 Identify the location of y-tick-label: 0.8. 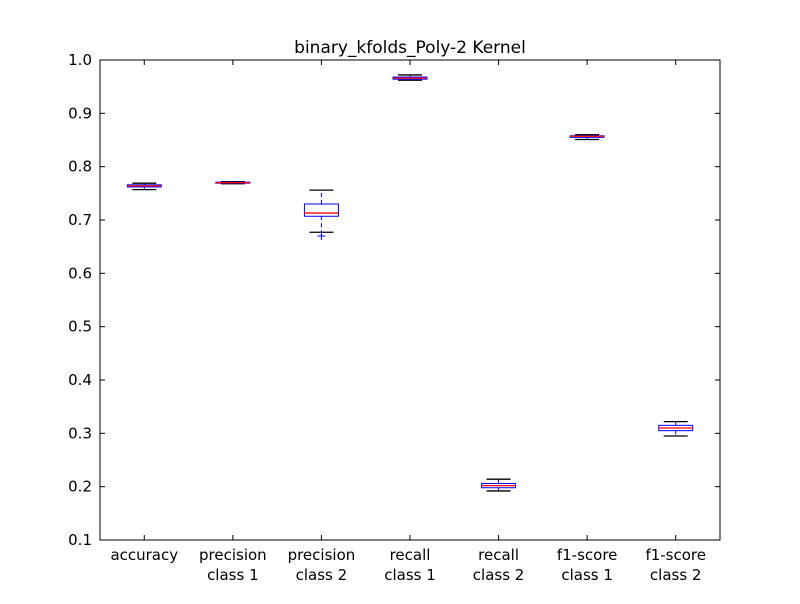
(80, 167).